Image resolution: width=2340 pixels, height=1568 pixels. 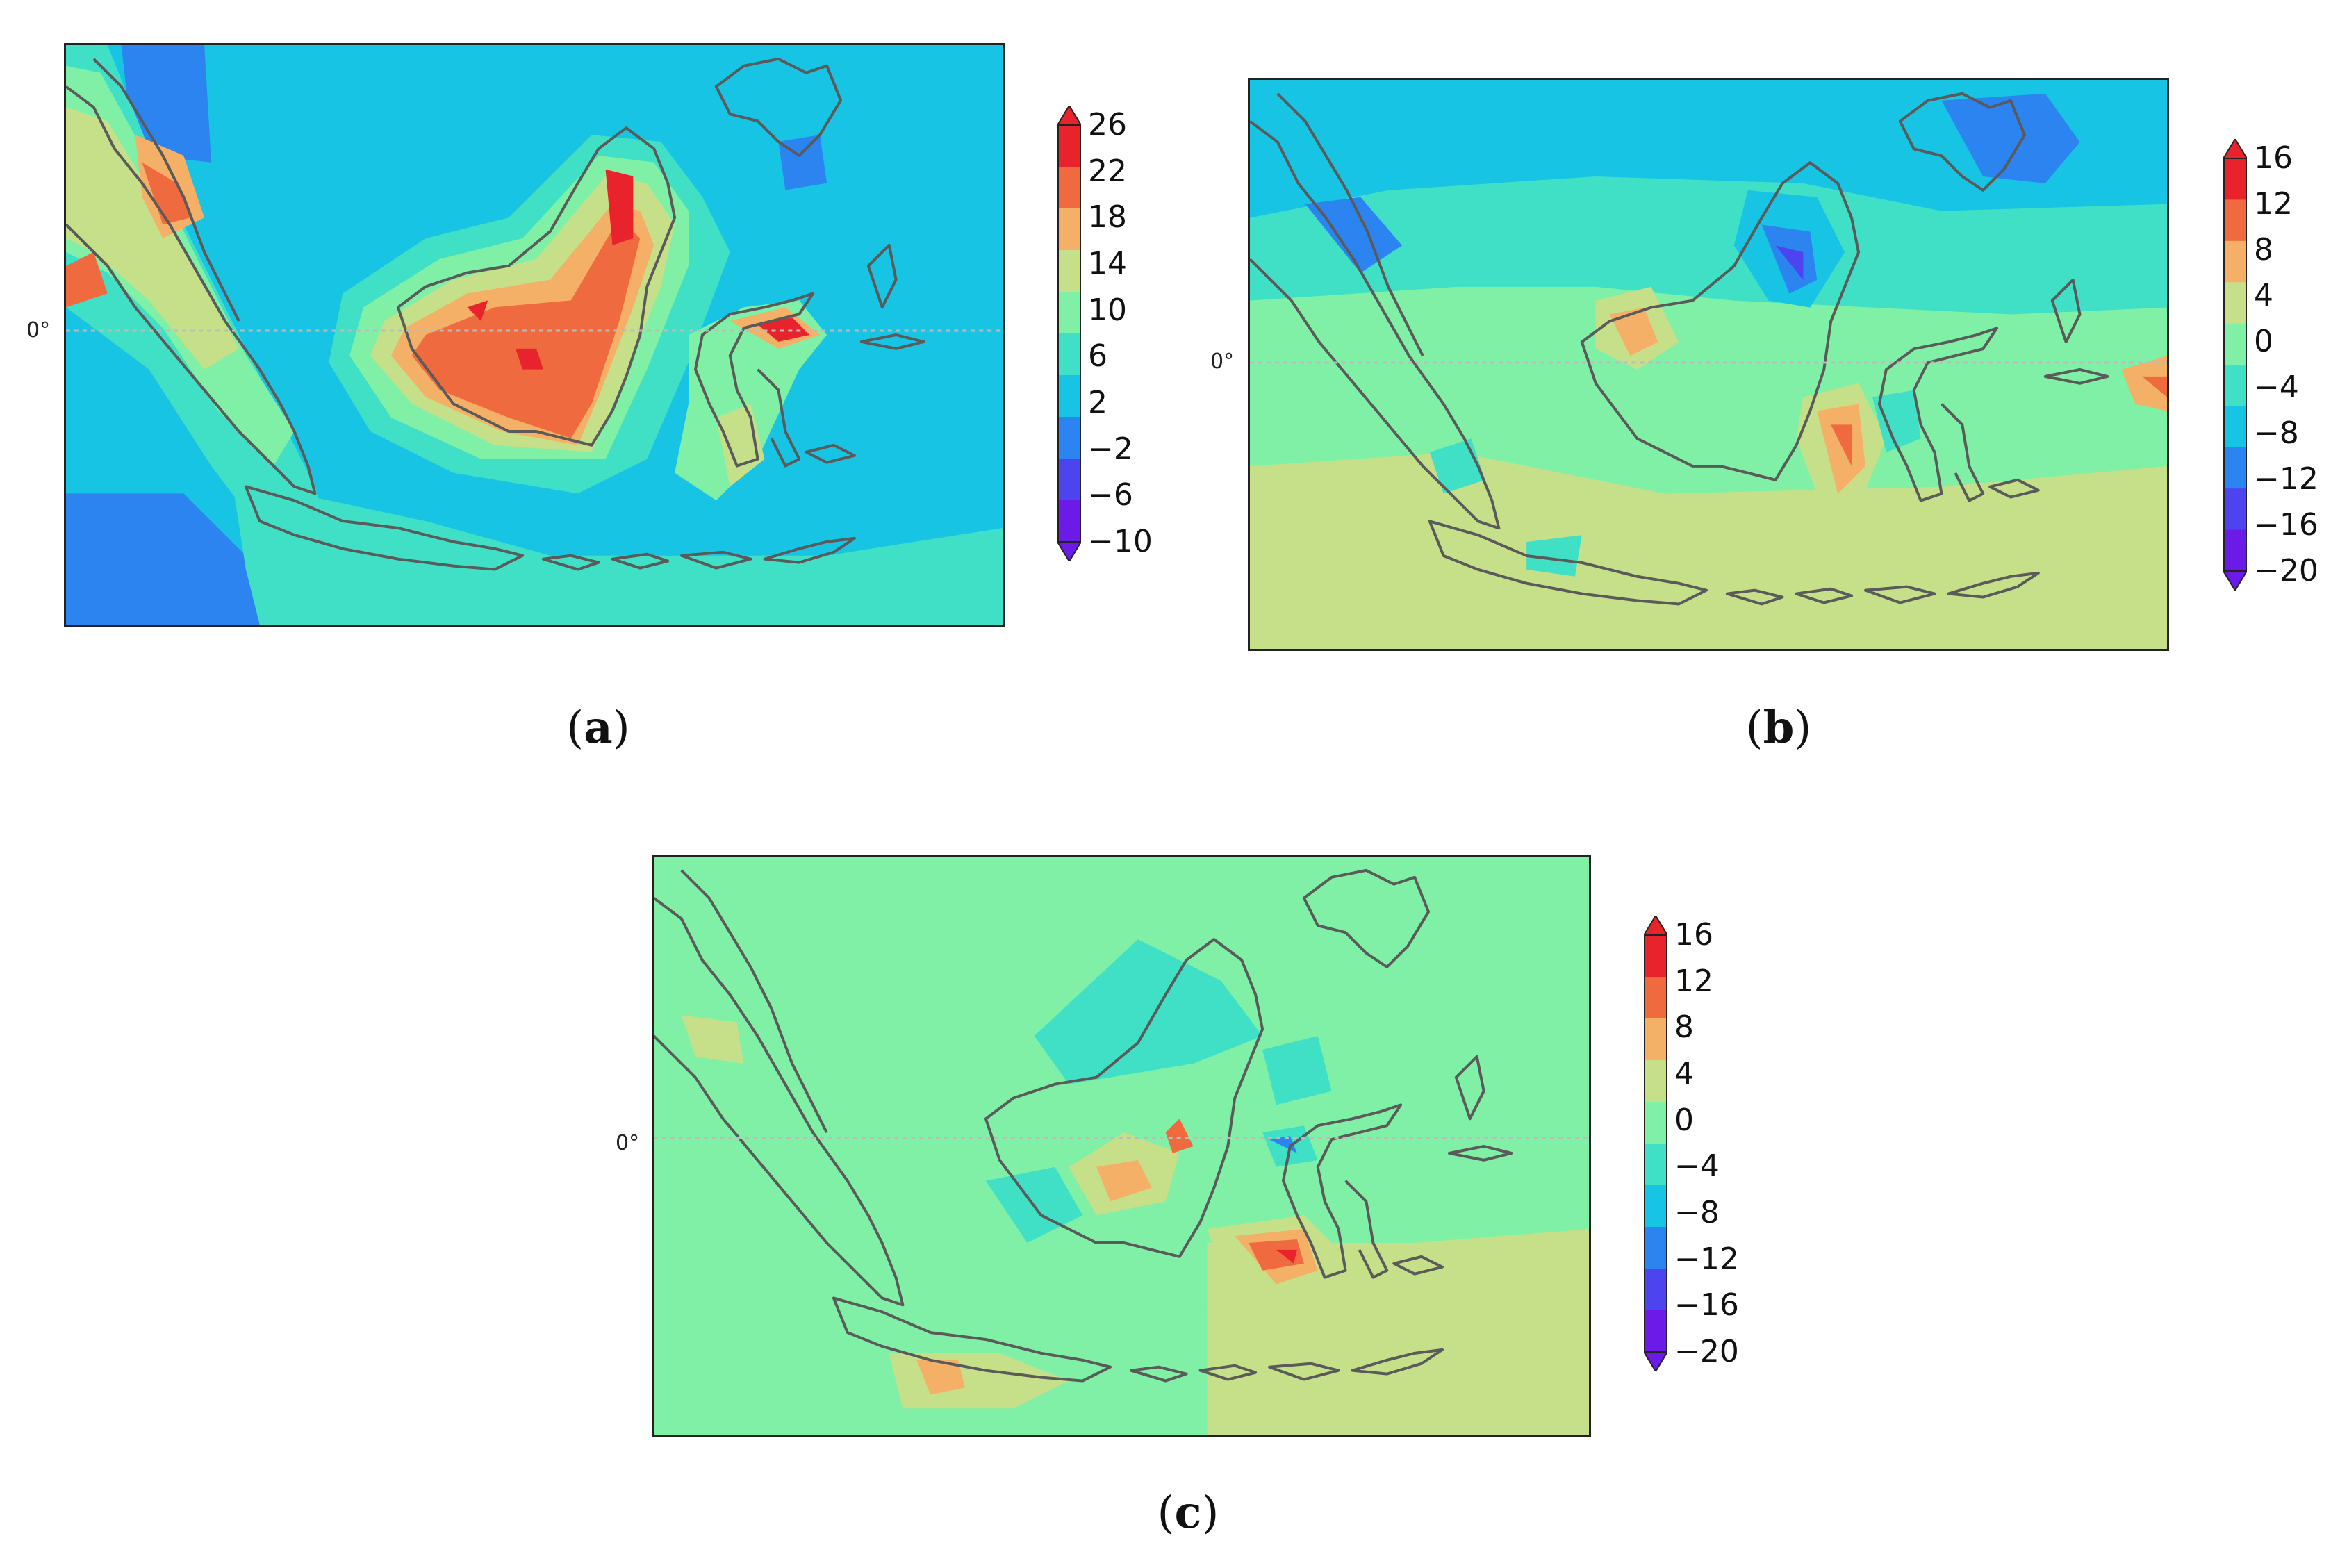 What do you see at coordinates (1120, 541) in the screenshot?
I see `colorbar-tick-label: −10` at bounding box center [1120, 541].